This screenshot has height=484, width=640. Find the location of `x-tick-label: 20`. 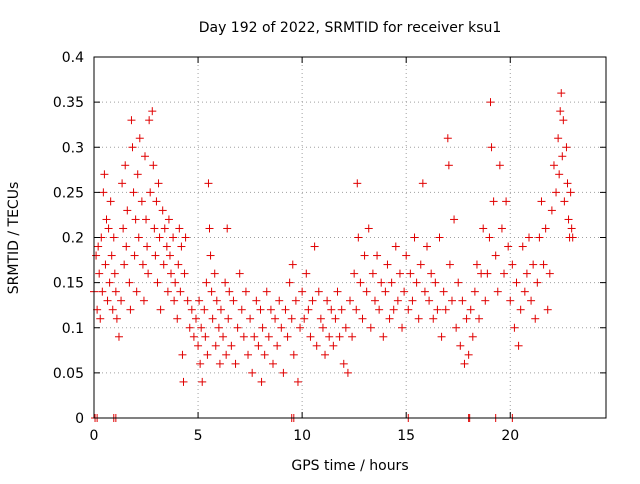

x-tick-label: 20 is located at coordinates (510, 436).